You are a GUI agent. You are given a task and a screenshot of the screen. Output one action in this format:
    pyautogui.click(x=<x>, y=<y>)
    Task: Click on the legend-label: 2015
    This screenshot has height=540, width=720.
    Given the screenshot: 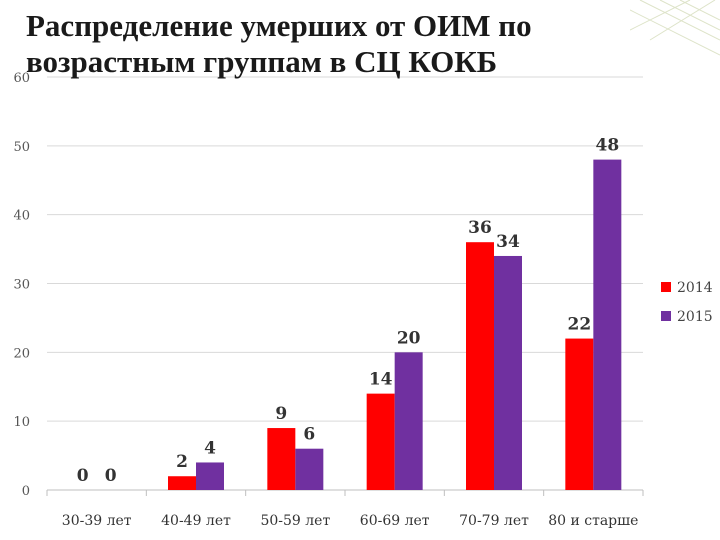 What is the action you would take?
    pyautogui.click(x=695, y=317)
    